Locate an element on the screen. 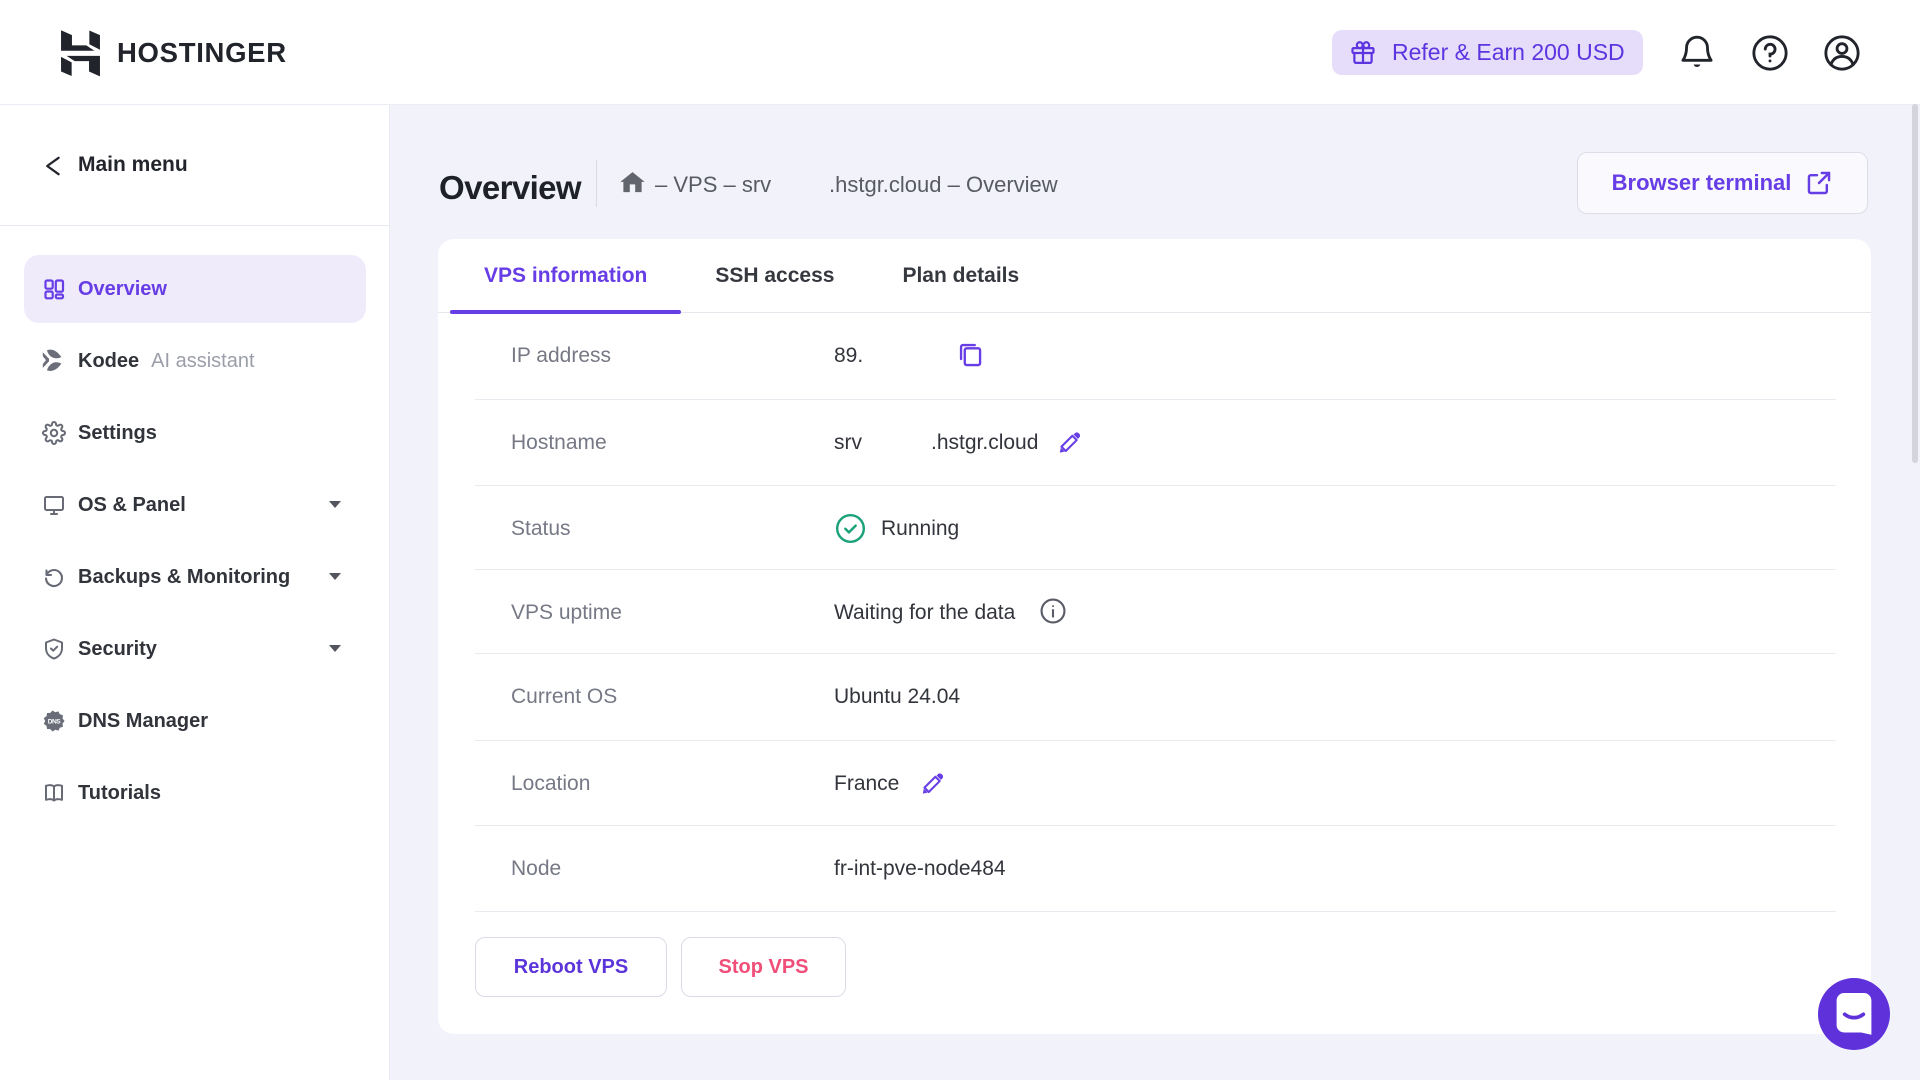 The width and height of the screenshot is (1920, 1080). svg-text: DNS is located at coordinates (55, 721).